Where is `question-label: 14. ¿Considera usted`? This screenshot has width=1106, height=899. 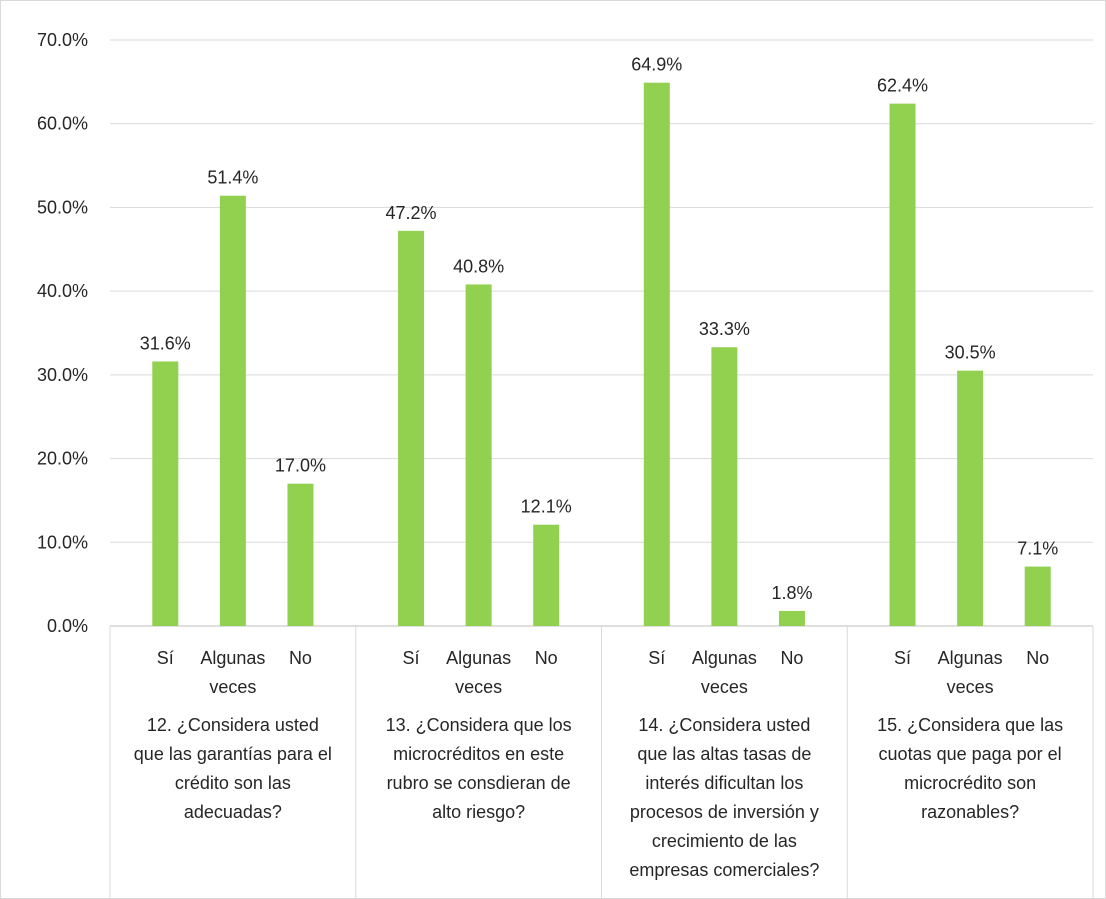 question-label: 14. ¿Considera usted is located at coordinates (724, 725).